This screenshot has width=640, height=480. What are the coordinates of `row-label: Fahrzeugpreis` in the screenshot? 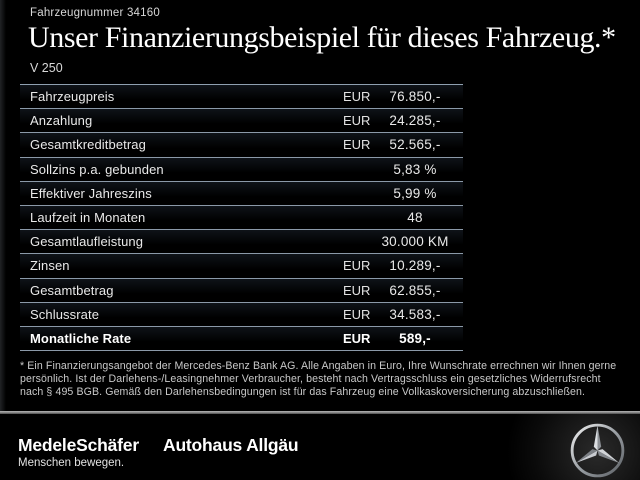 It's located at (72, 97).